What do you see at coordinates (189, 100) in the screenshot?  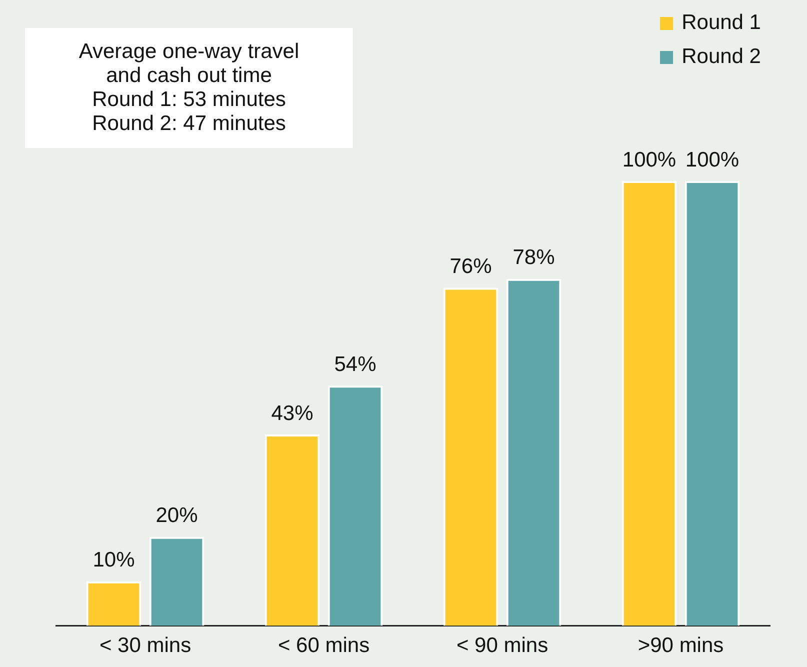 I see `text: Round 1: 53 minutes` at bounding box center [189, 100].